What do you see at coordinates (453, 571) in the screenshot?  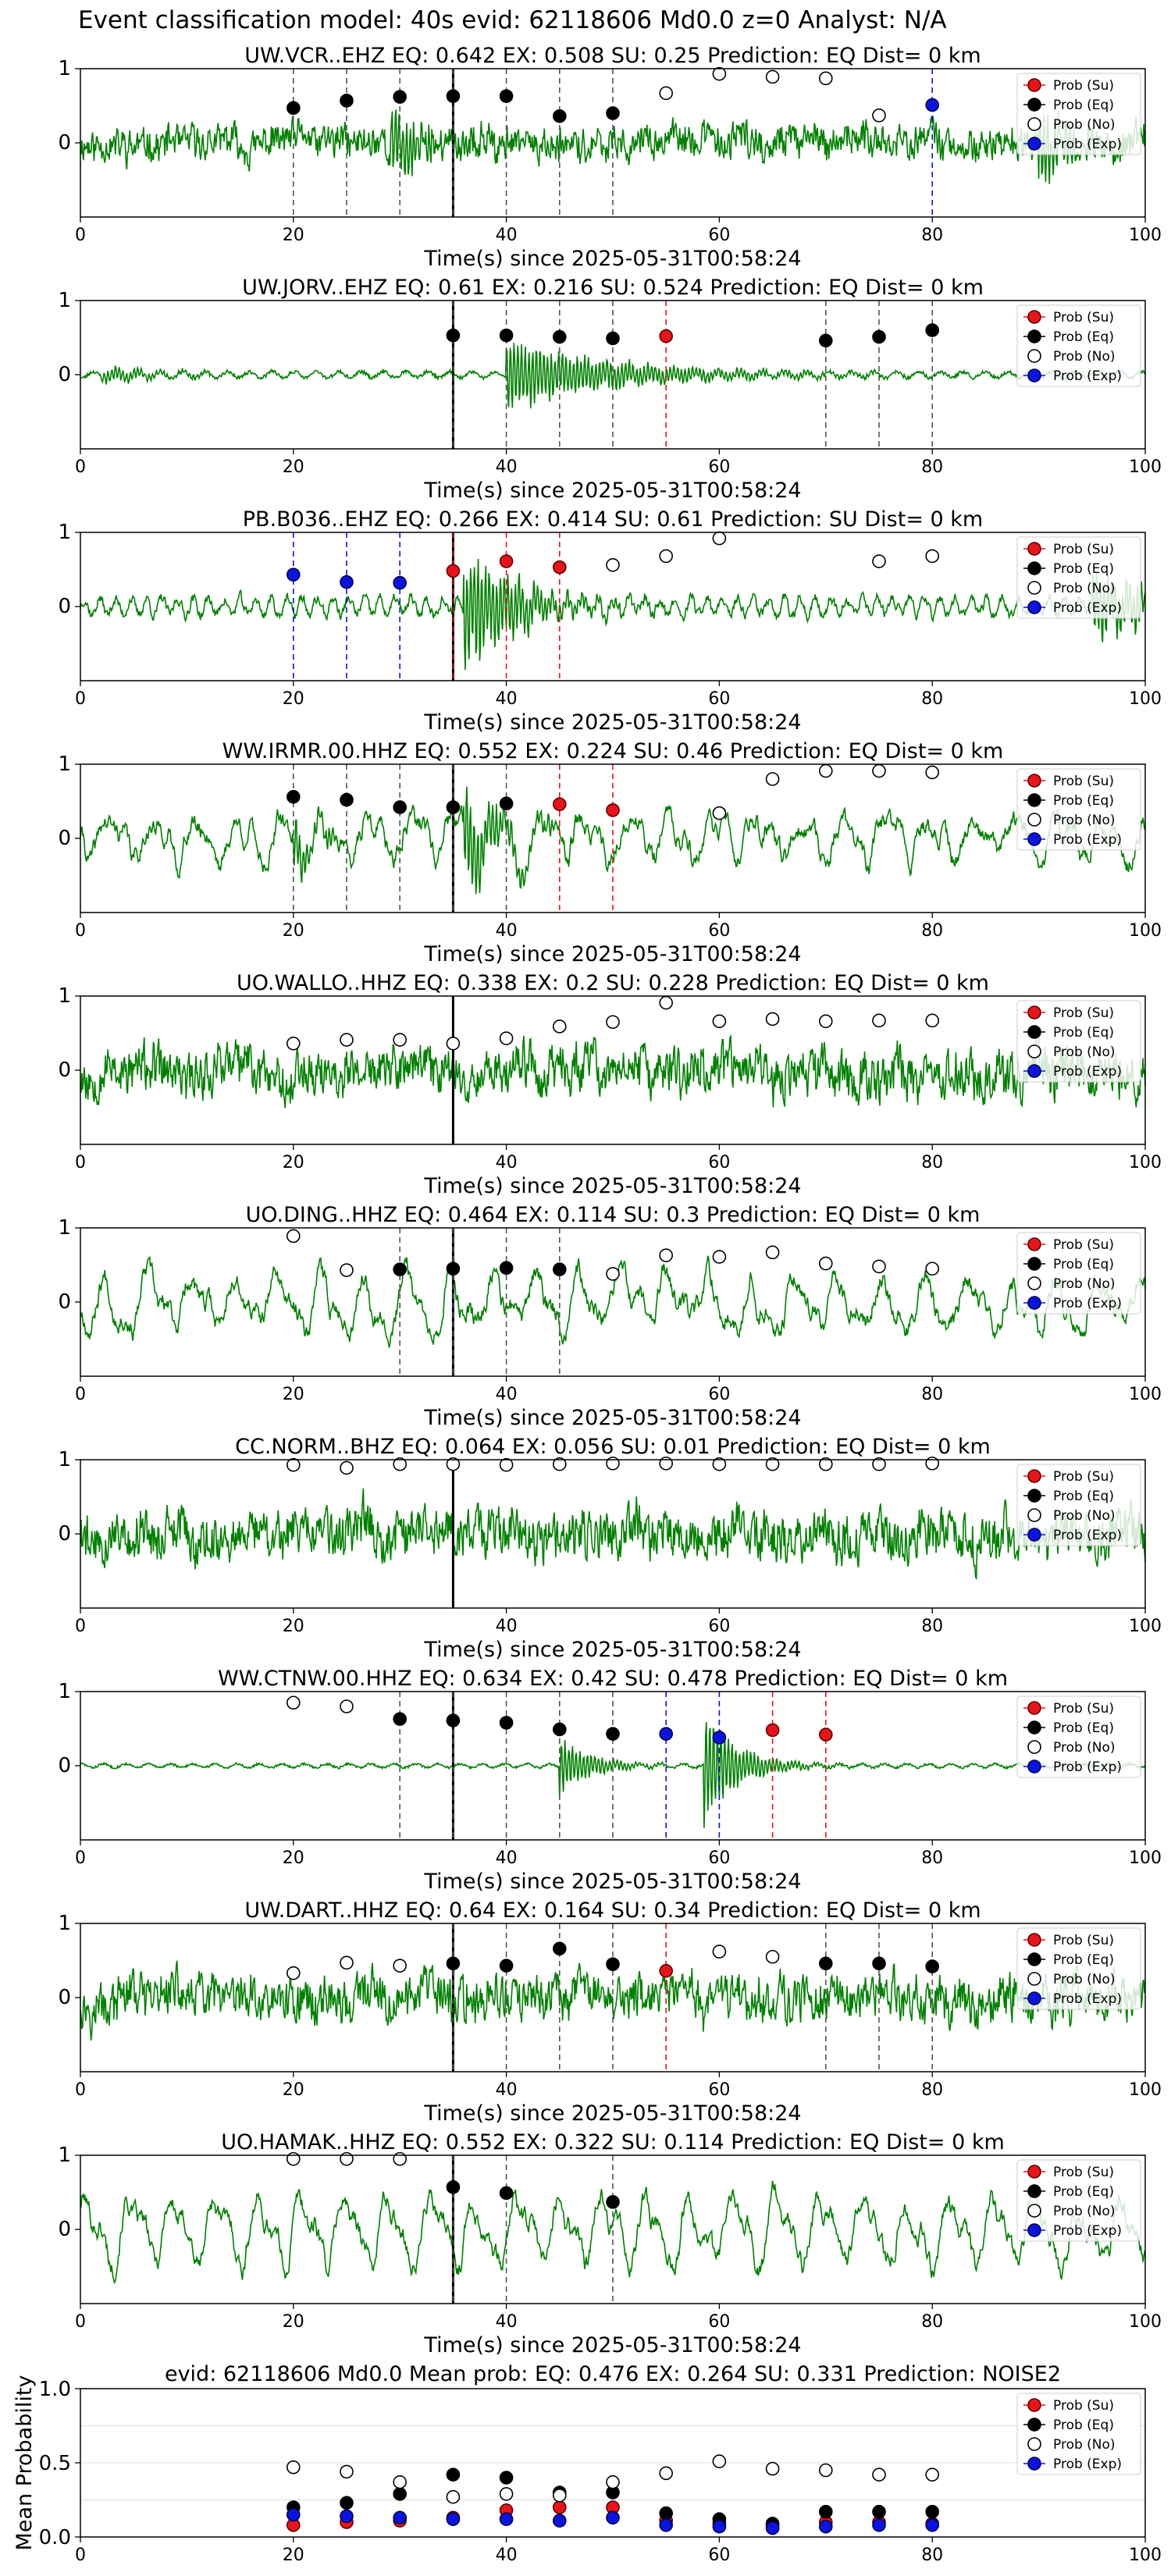 I see `prob-point-su` at bounding box center [453, 571].